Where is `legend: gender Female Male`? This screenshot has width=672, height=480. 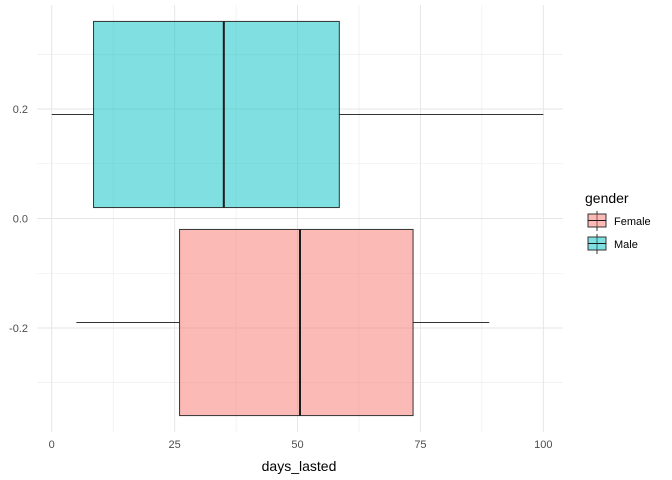 legend: gender Female Male is located at coordinates (618, 222).